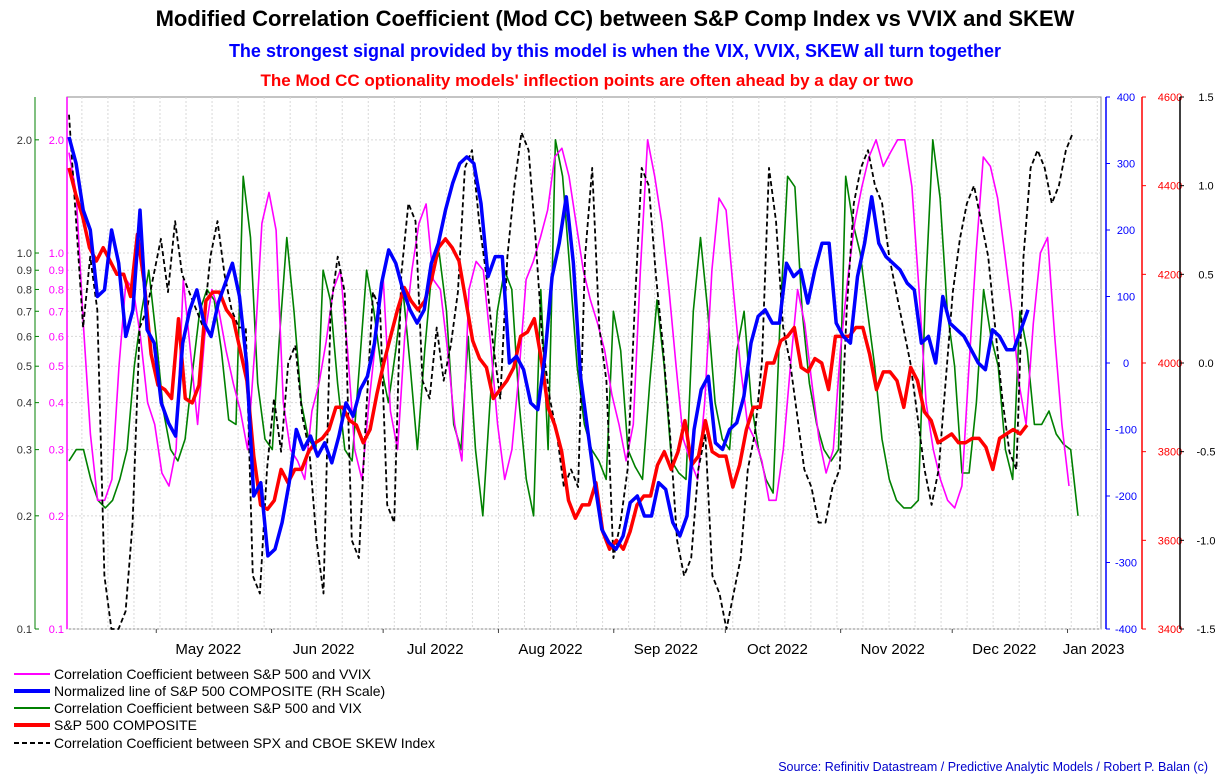 This screenshot has height=776, width=1230. I want to click on x-tick-label: Oct 2022, so click(777, 649).